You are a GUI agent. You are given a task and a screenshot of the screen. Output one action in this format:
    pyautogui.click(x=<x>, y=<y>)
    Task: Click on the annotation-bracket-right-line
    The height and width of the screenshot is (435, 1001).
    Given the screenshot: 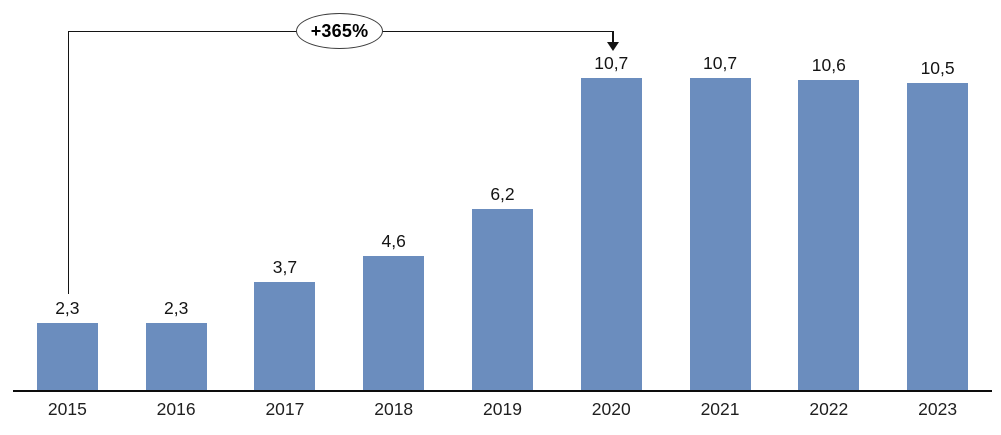 What is the action you would take?
    pyautogui.click(x=613, y=37)
    